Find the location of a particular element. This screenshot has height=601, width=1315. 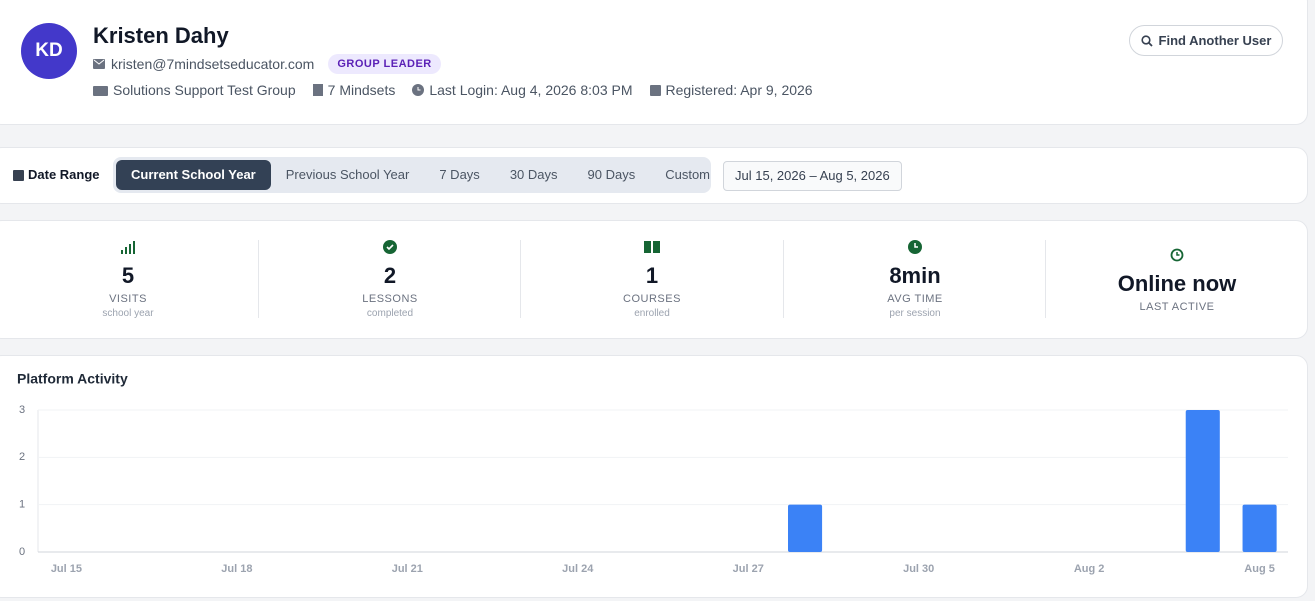

y-tick-label: 2 is located at coordinates (22, 457).